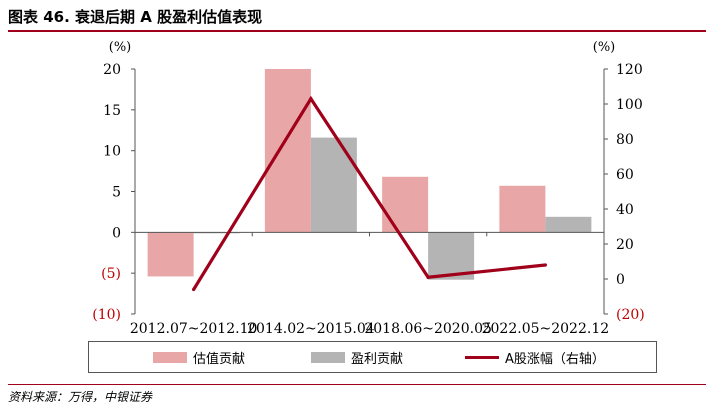 The width and height of the screenshot is (713, 406). I want to click on legend-label-earnings: 盈利贡献, so click(377, 359).